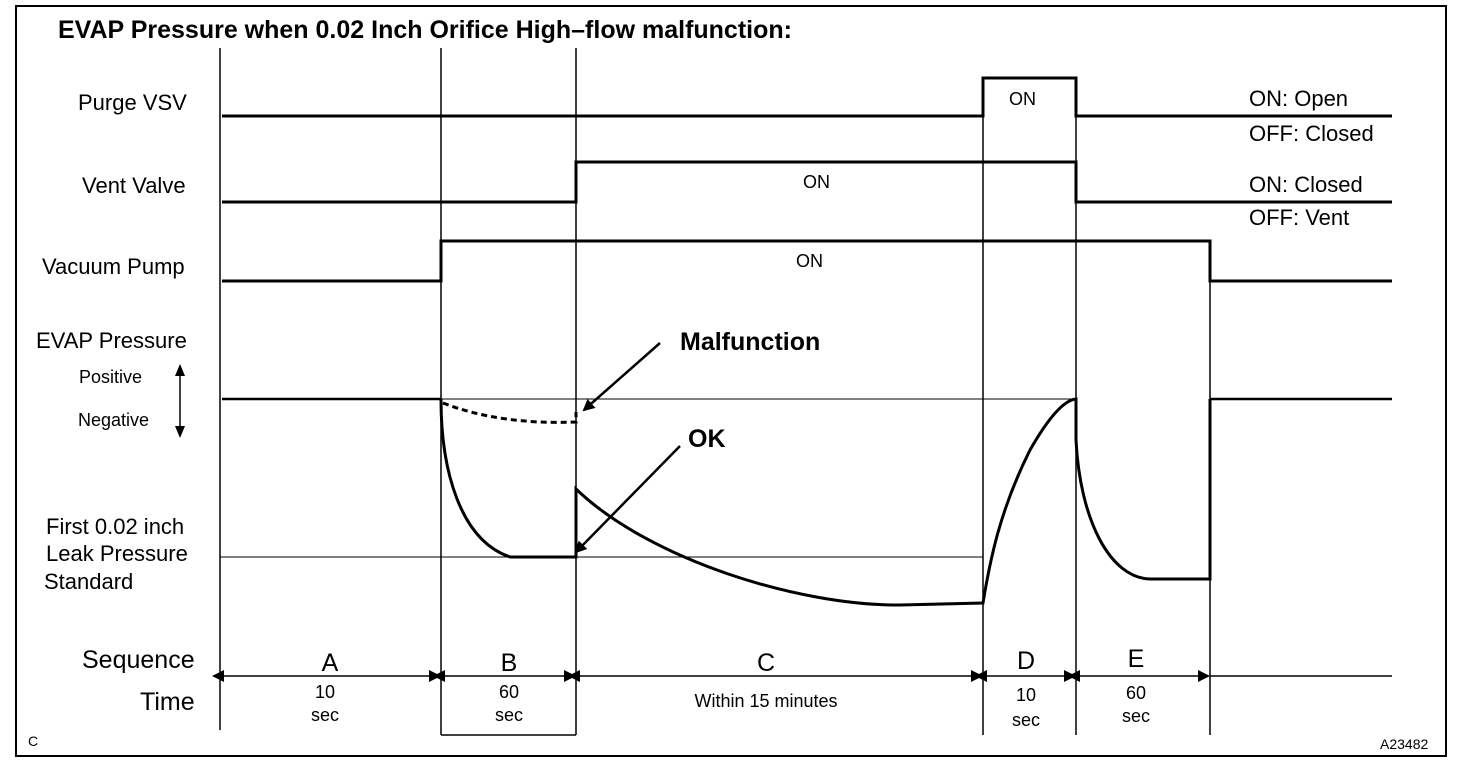 This screenshot has width=1472, height=770. I want to click on leak-standard-line3: Standard, so click(88, 581).